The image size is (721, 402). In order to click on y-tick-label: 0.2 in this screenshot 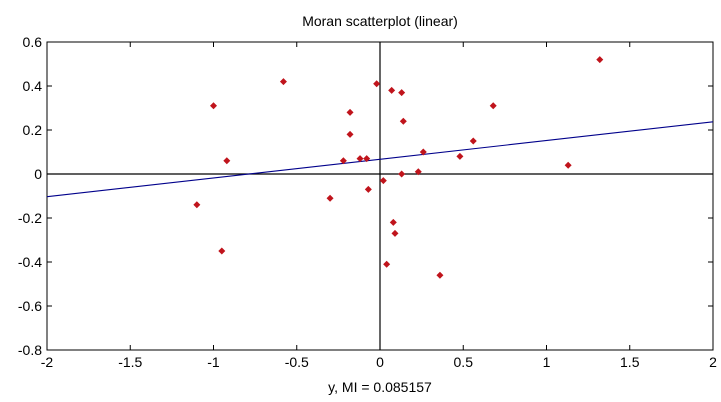, I will do `click(33, 130)`.